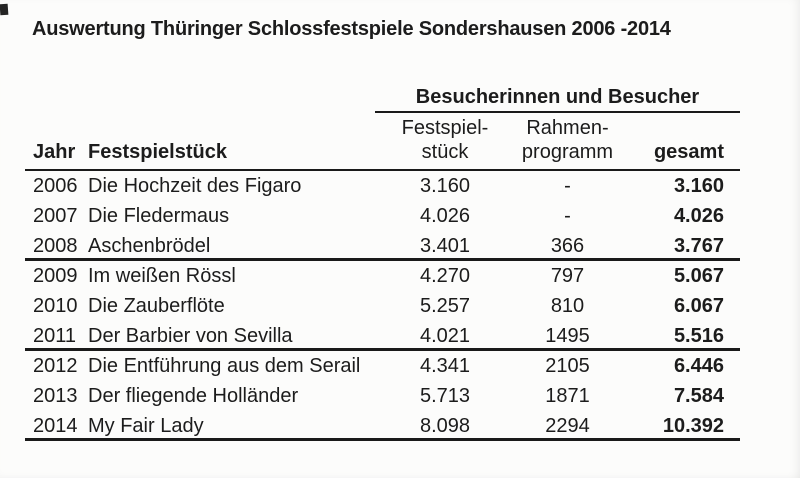 The width and height of the screenshot is (800, 478). Describe the element at coordinates (445, 152) in the screenshot. I see `column-header-fest-line2: stück` at that location.